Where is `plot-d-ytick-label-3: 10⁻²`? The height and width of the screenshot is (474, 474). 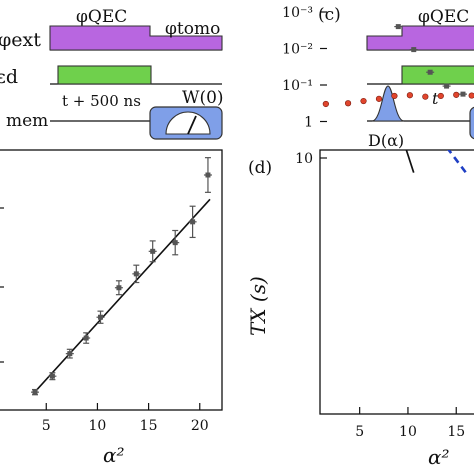 plot-d-ytick-label-3: 10⁻² is located at coordinates (297, 50).